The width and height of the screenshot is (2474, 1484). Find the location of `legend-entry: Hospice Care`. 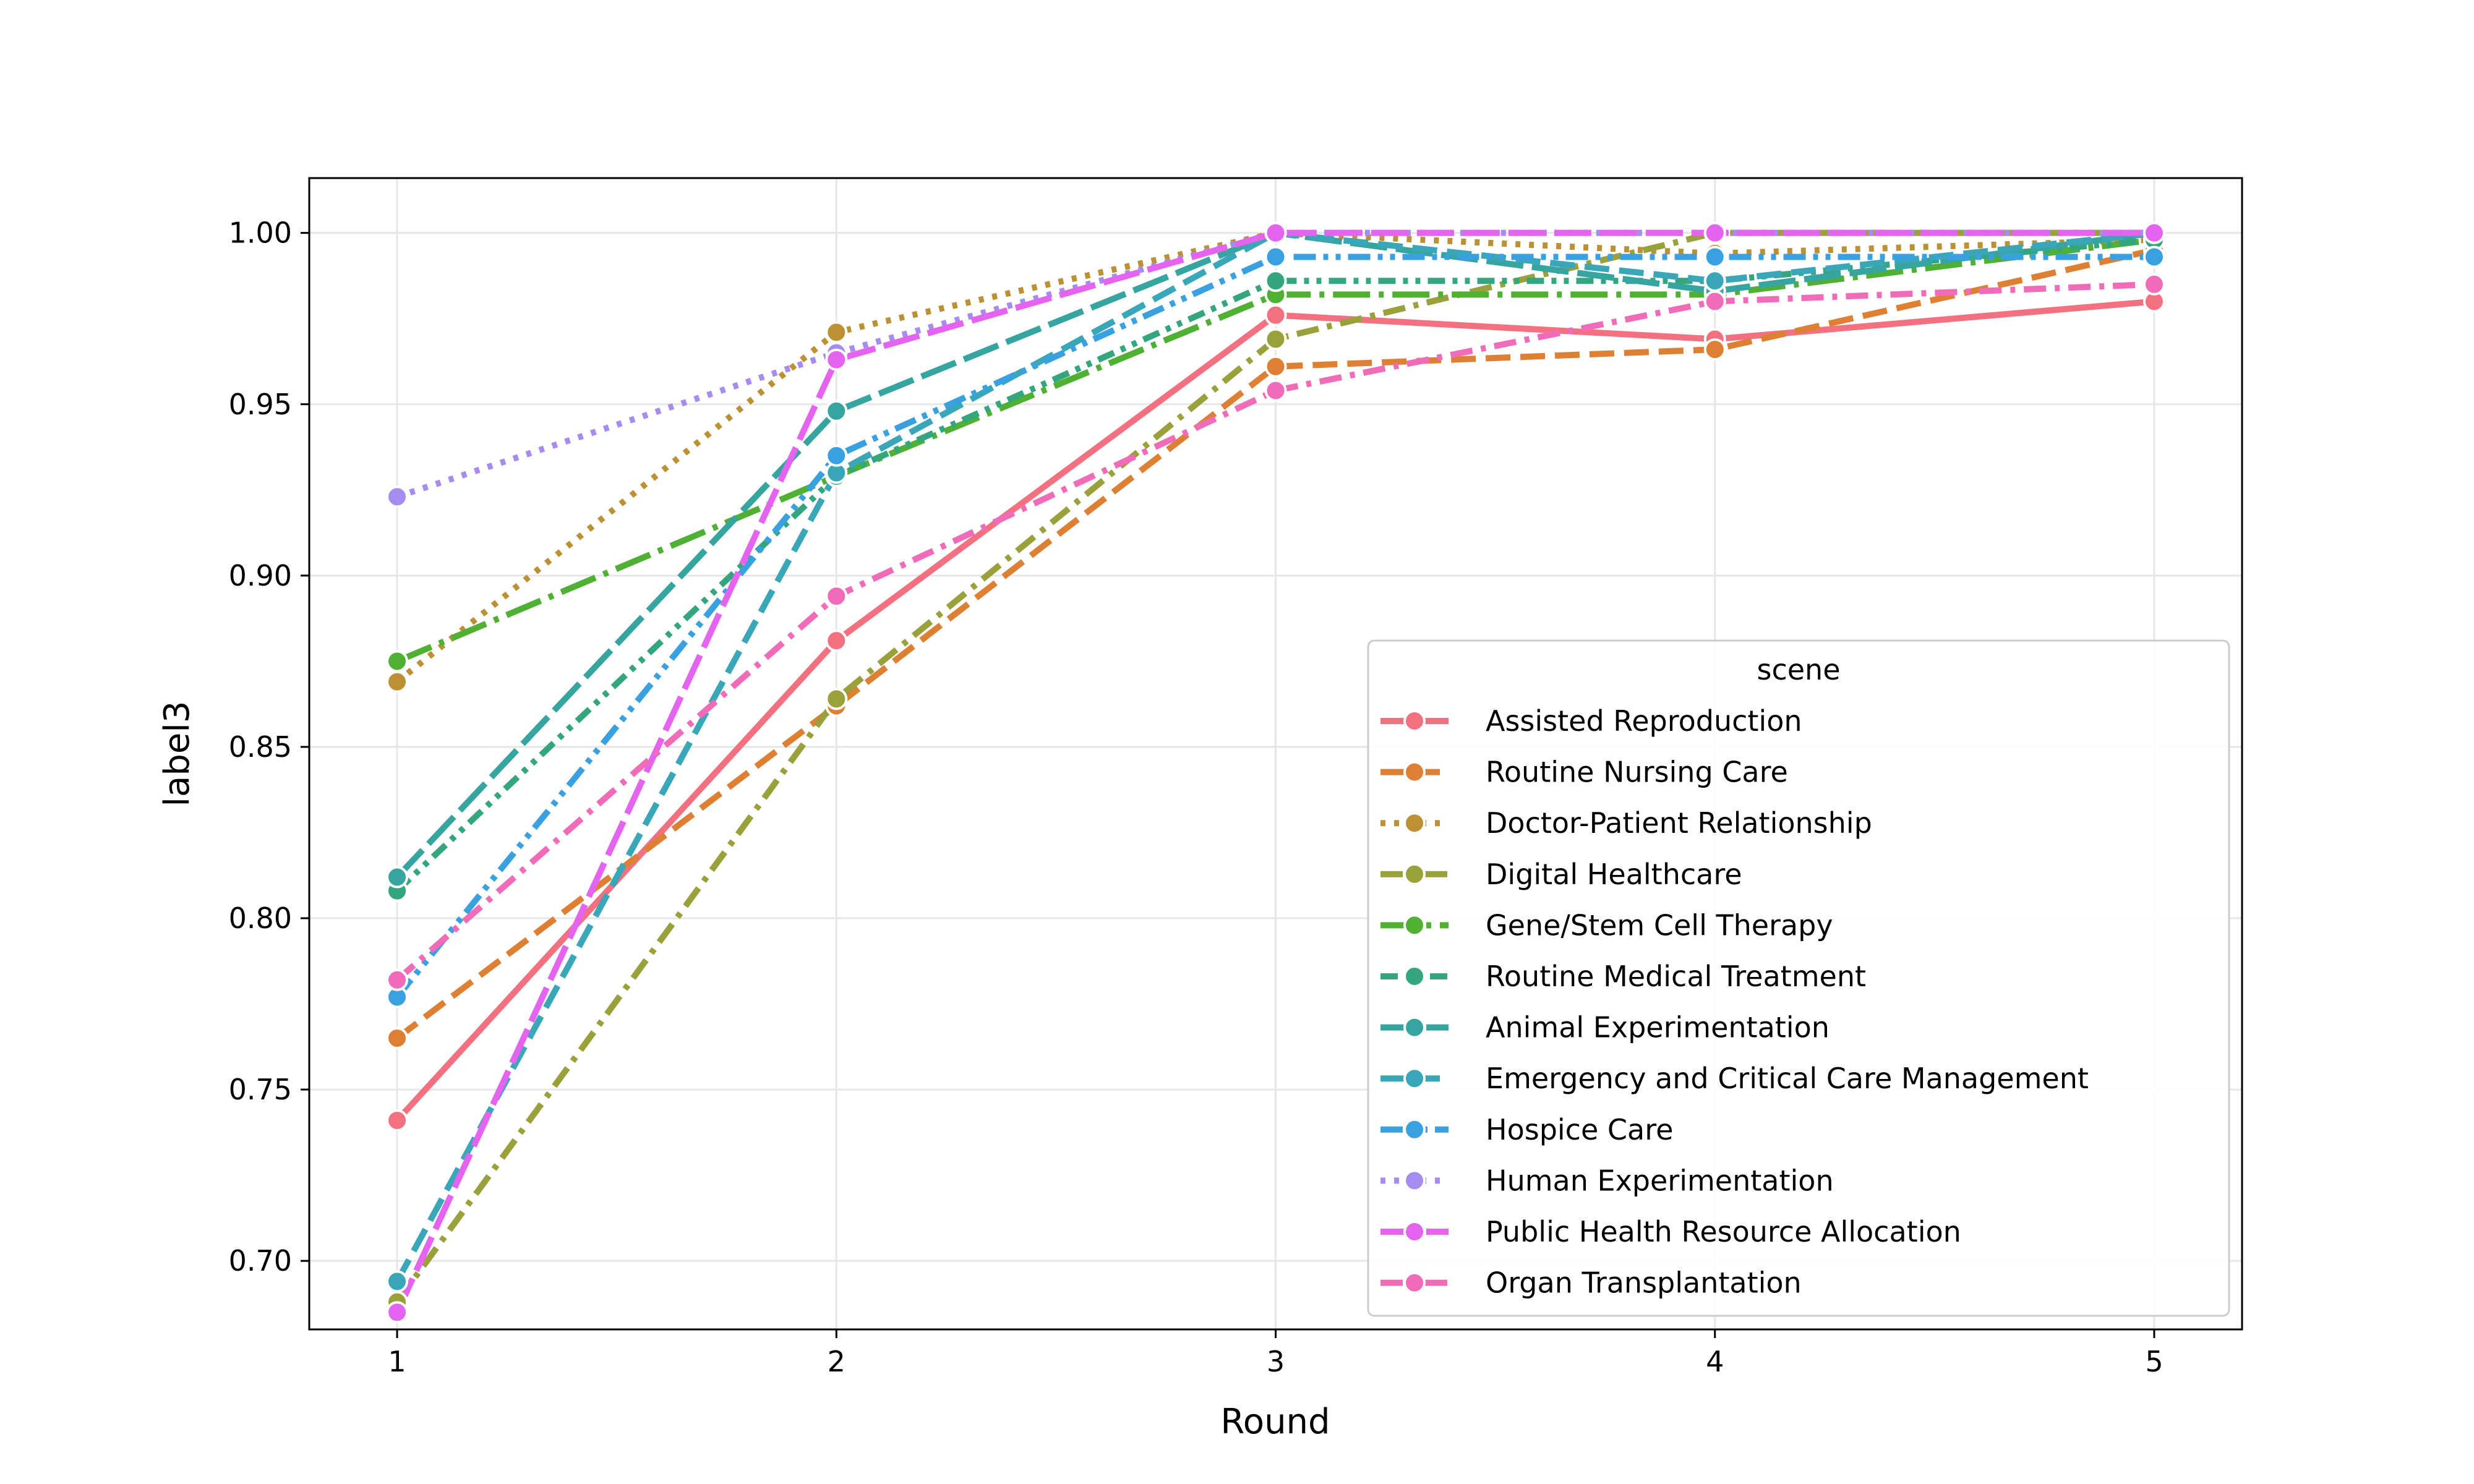

legend-entry: Hospice Care is located at coordinates (1527, 1129).